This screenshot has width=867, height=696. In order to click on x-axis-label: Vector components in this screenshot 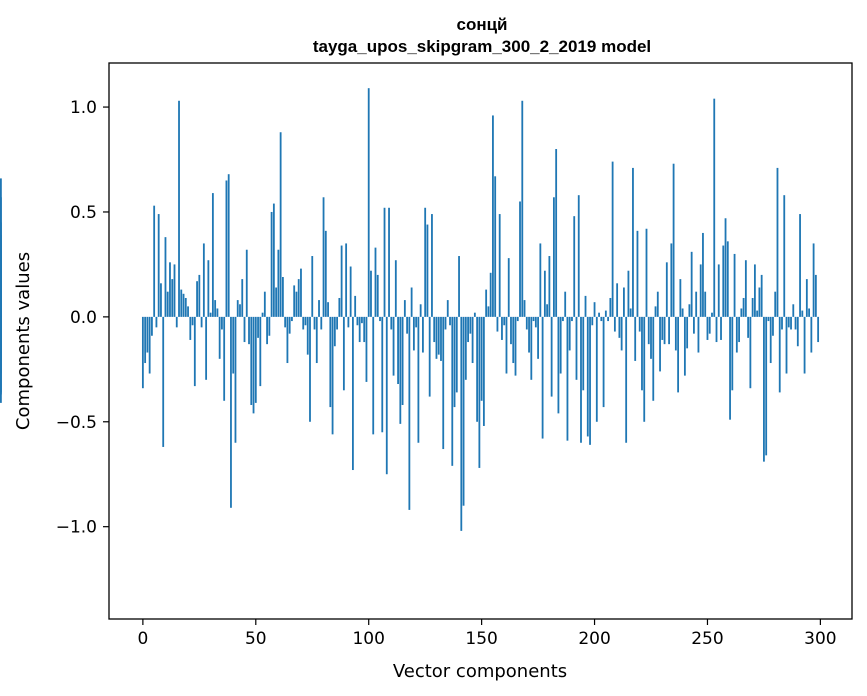, I will do `click(480, 671)`.